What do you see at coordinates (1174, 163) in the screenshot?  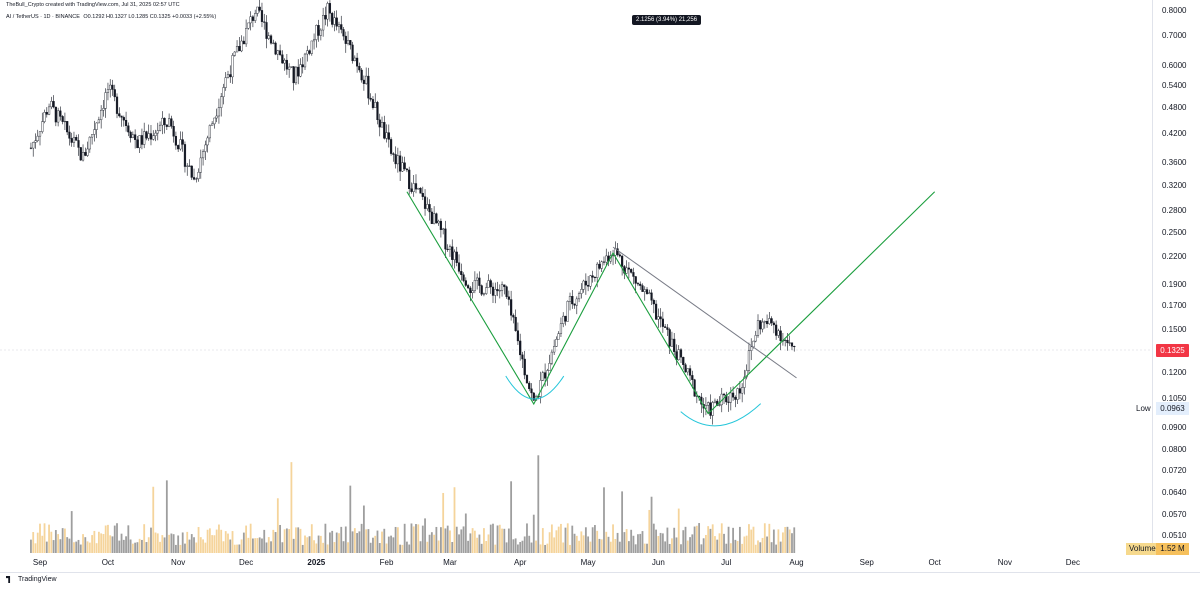 I see `price-tick-label: 0.3600` at bounding box center [1174, 163].